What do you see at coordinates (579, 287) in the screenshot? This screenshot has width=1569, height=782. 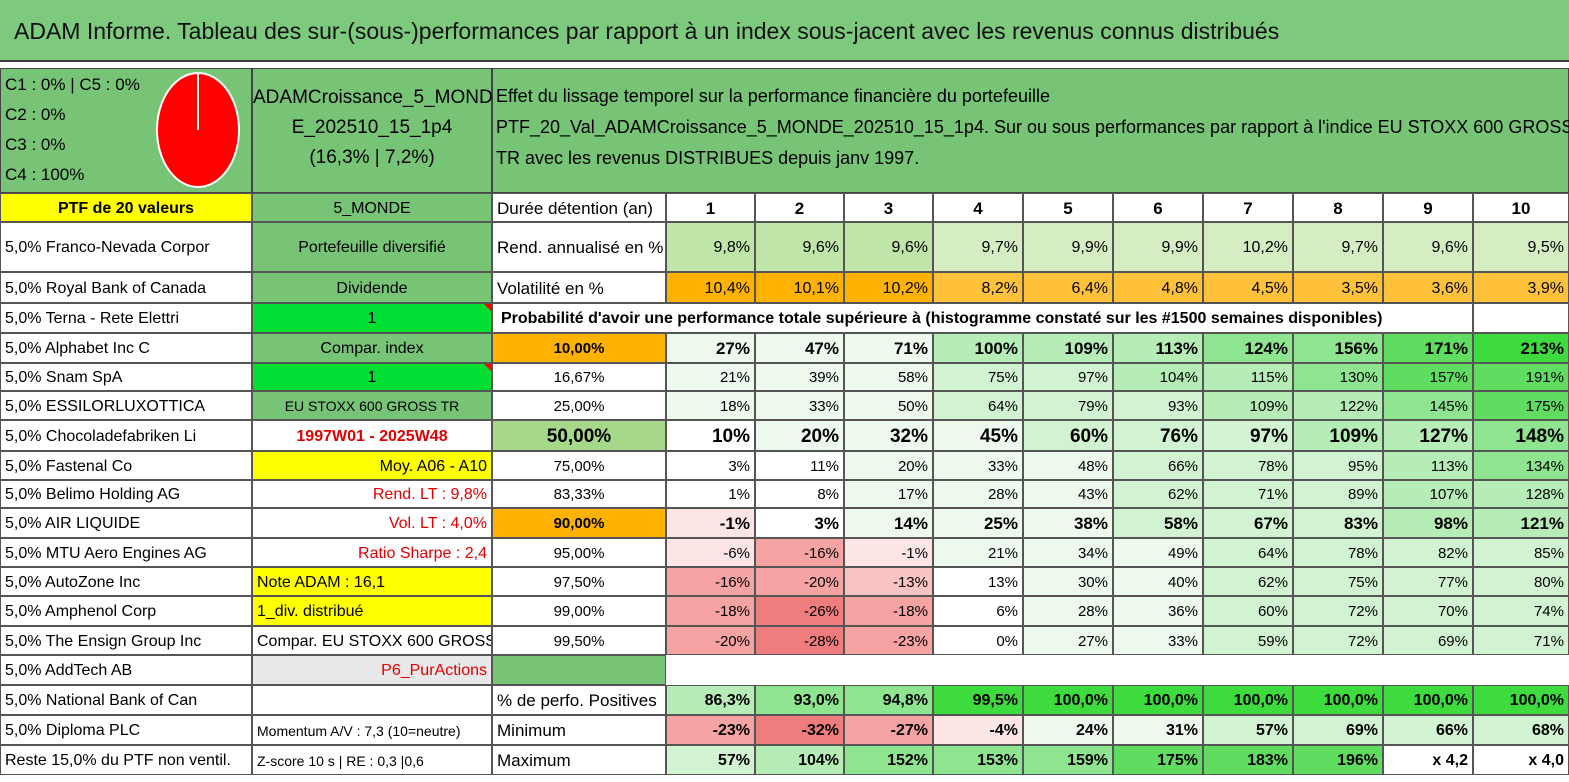 I see `volatility-label: Volatilité en %` at bounding box center [579, 287].